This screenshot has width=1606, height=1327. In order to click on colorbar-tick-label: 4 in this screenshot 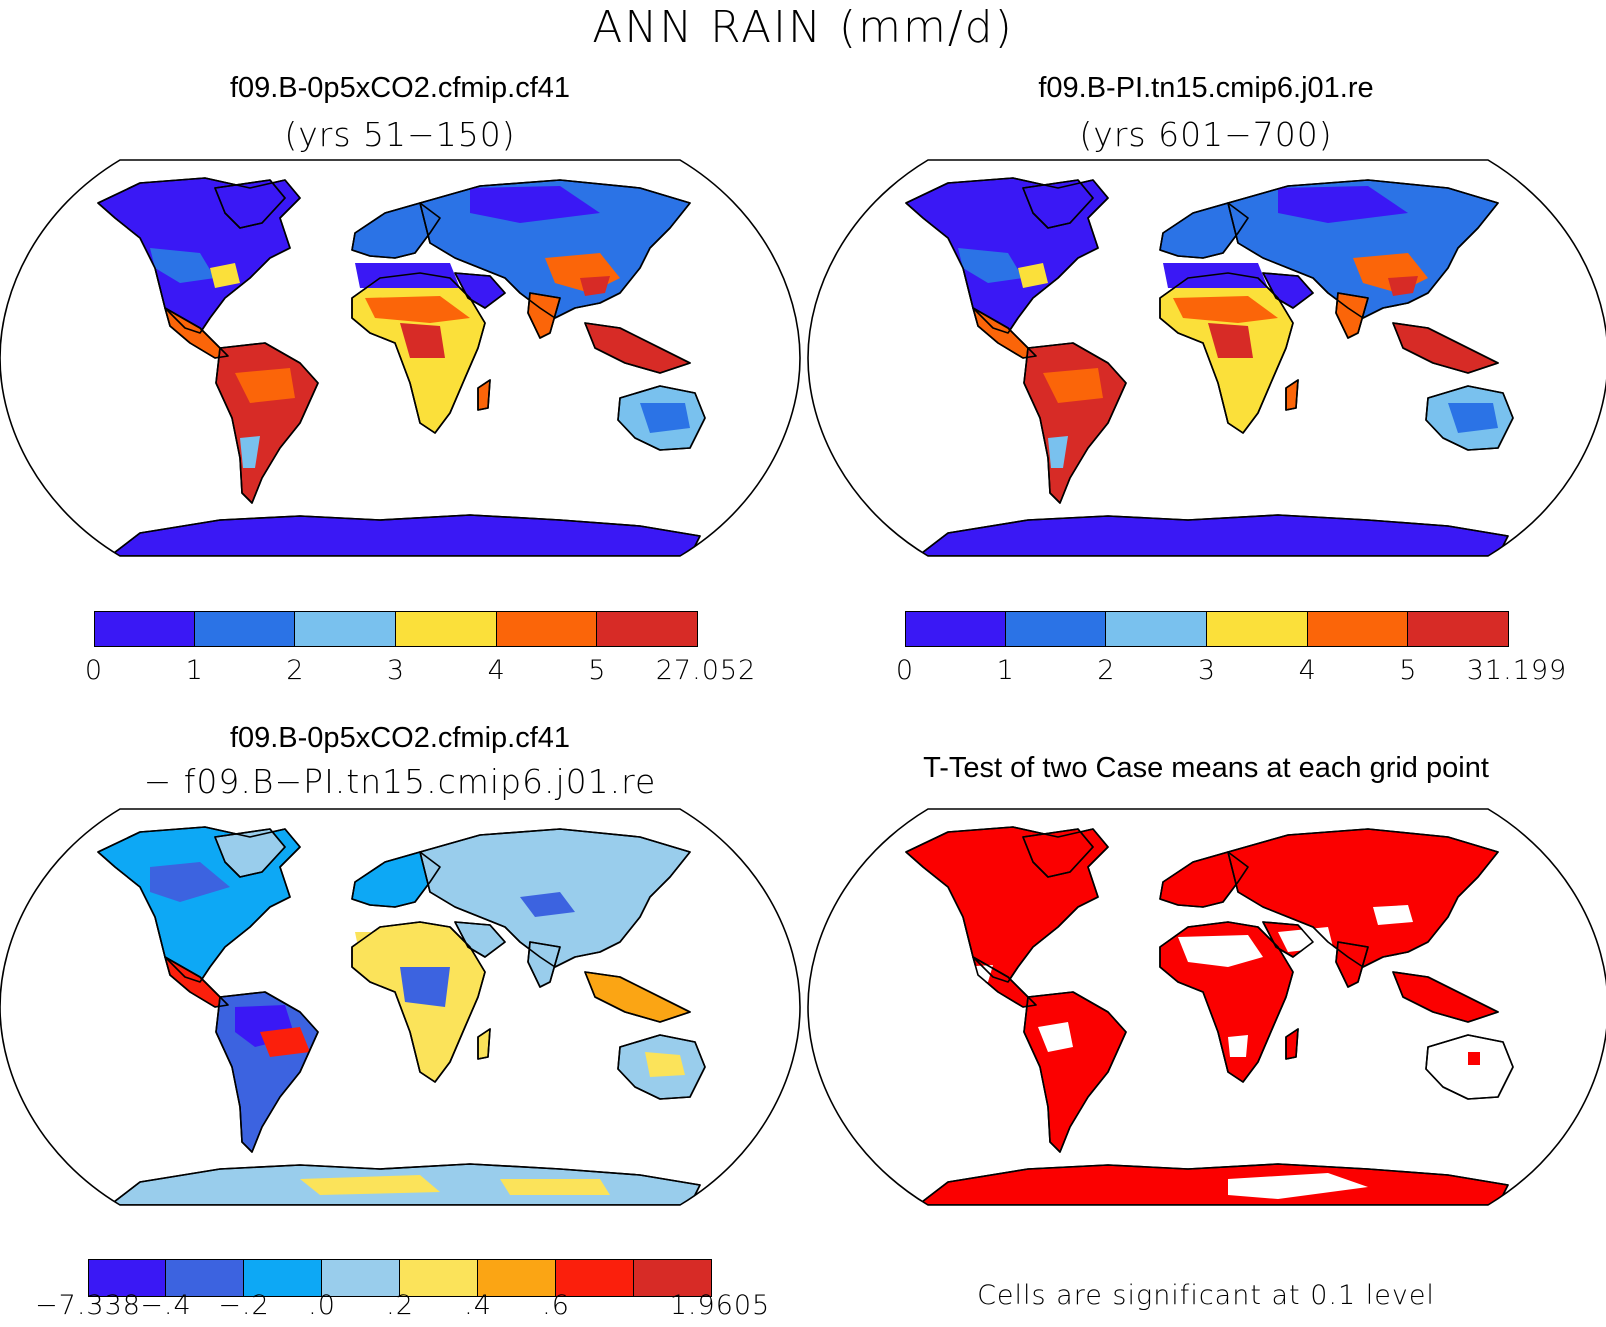, I will do `click(1307, 670)`.